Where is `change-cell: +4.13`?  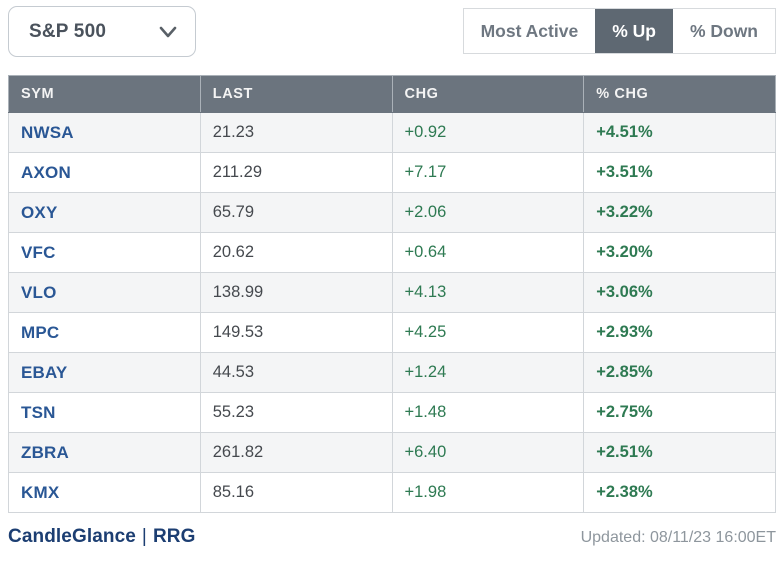 change-cell: +4.13 is located at coordinates (488, 292).